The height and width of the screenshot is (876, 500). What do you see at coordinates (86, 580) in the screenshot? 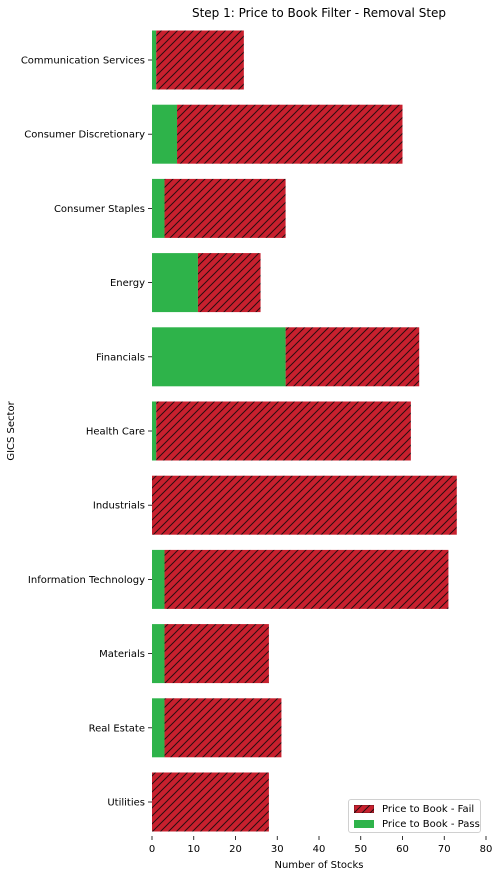
I see `y-tick-label-information-technology: Information Technology` at bounding box center [86, 580].